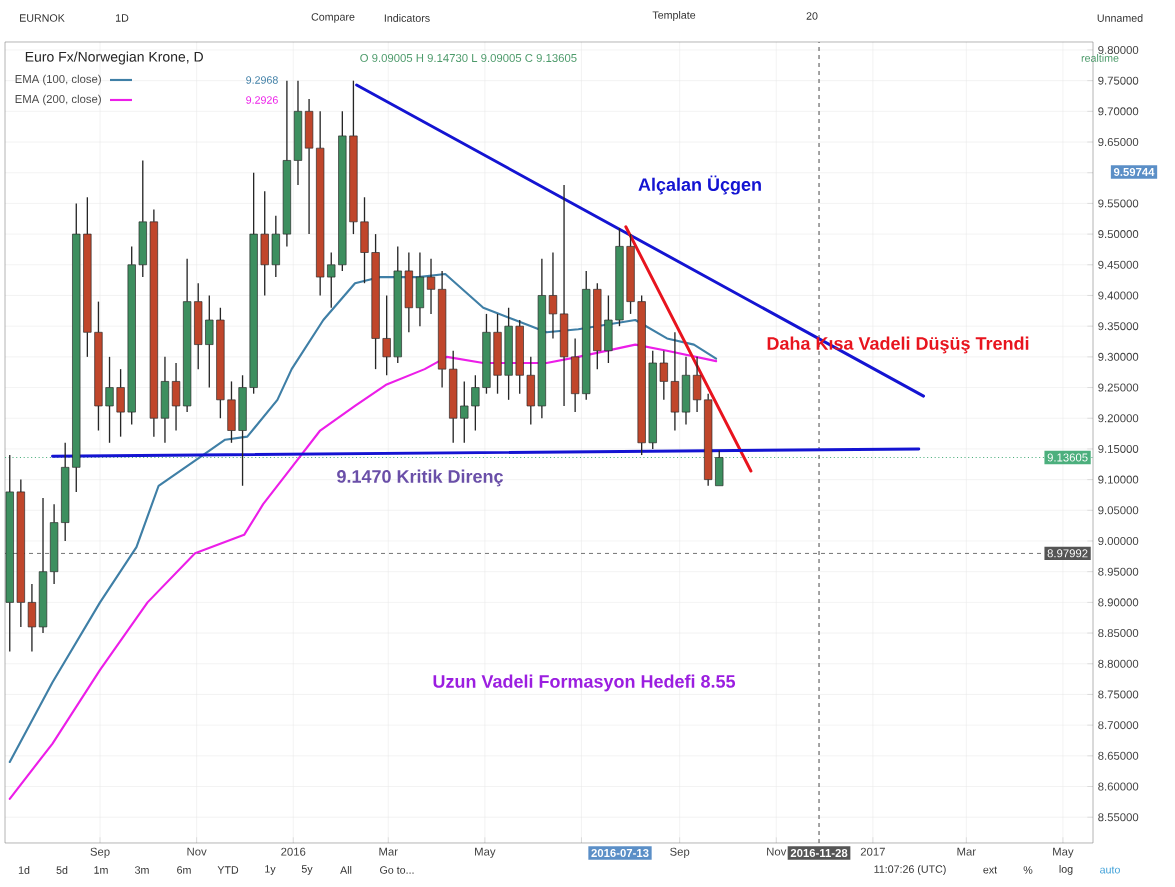 This screenshot has width=1175, height=887. Describe the element at coordinates (42, 18) in the screenshot. I see `text: EURNOK` at that location.